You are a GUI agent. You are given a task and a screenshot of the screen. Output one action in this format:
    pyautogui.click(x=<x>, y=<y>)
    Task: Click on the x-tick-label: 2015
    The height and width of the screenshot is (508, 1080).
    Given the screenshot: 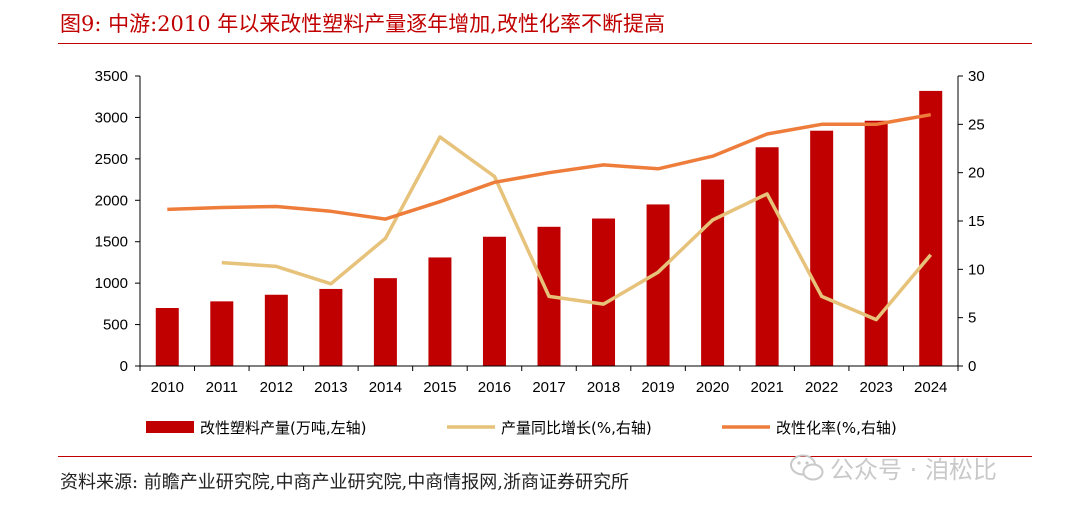 What is the action you would take?
    pyautogui.click(x=439, y=387)
    